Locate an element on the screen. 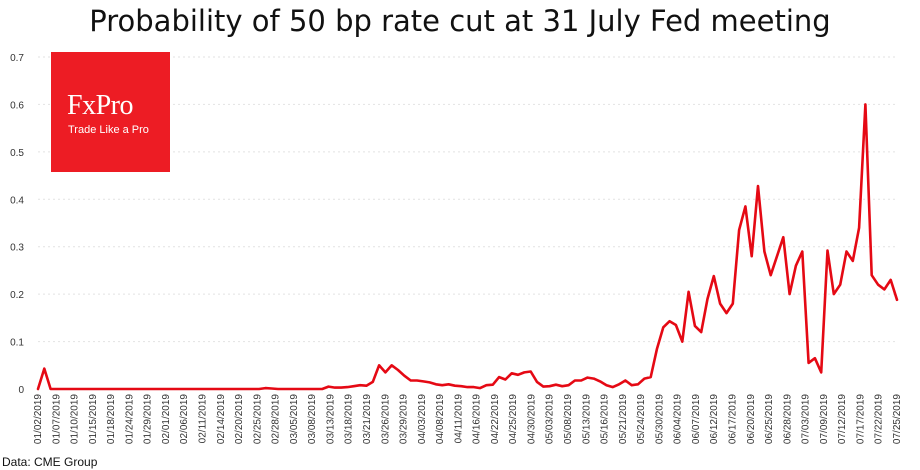 The height and width of the screenshot is (470, 920). x-tick-label: 06/17/2019 is located at coordinates (733, 419).